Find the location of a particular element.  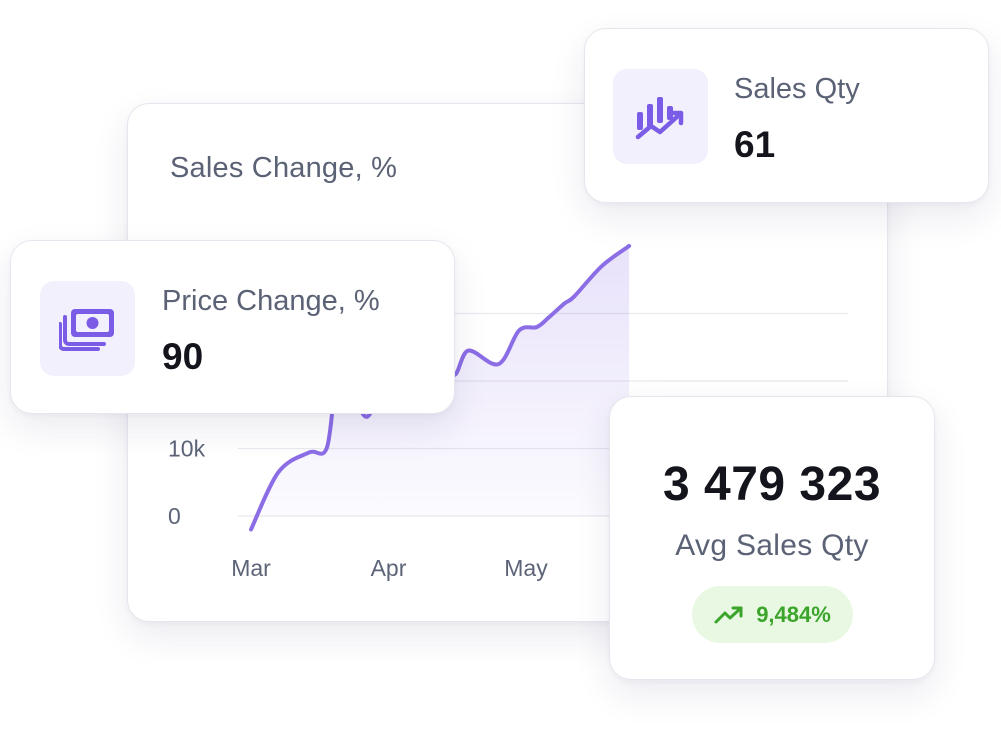

y-tick-label: 10k is located at coordinates (187, 449).